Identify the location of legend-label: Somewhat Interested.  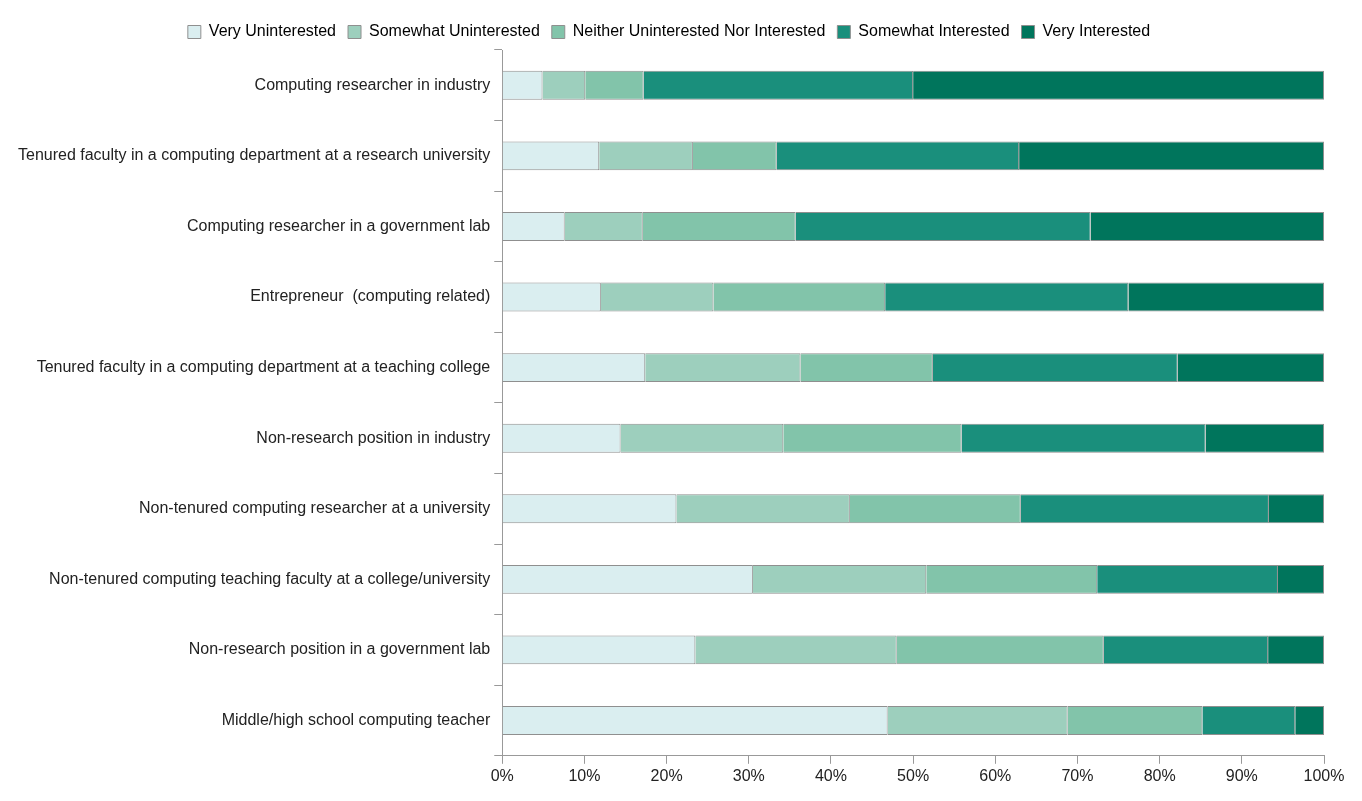
(934, 31).